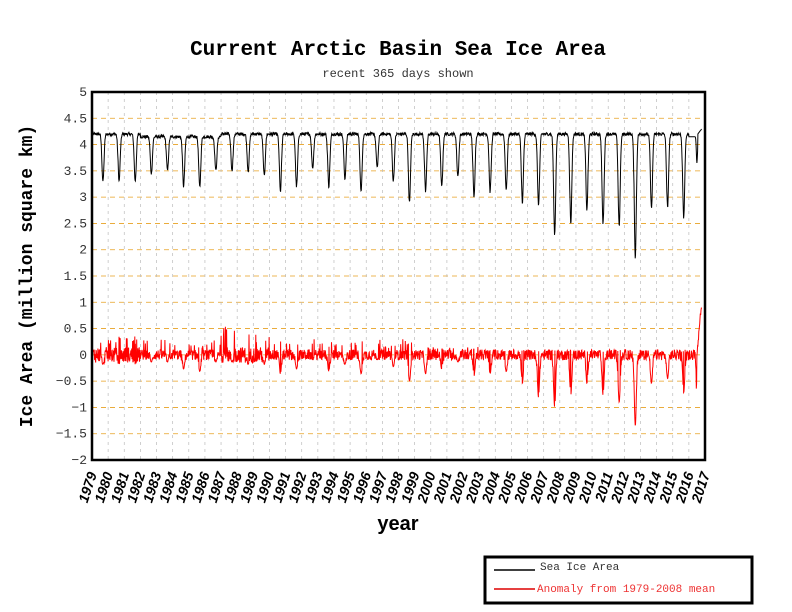 The width and height of the screenshot is (792, 612). I want to click on y-tick-label: 4.5, so click(75, 118).